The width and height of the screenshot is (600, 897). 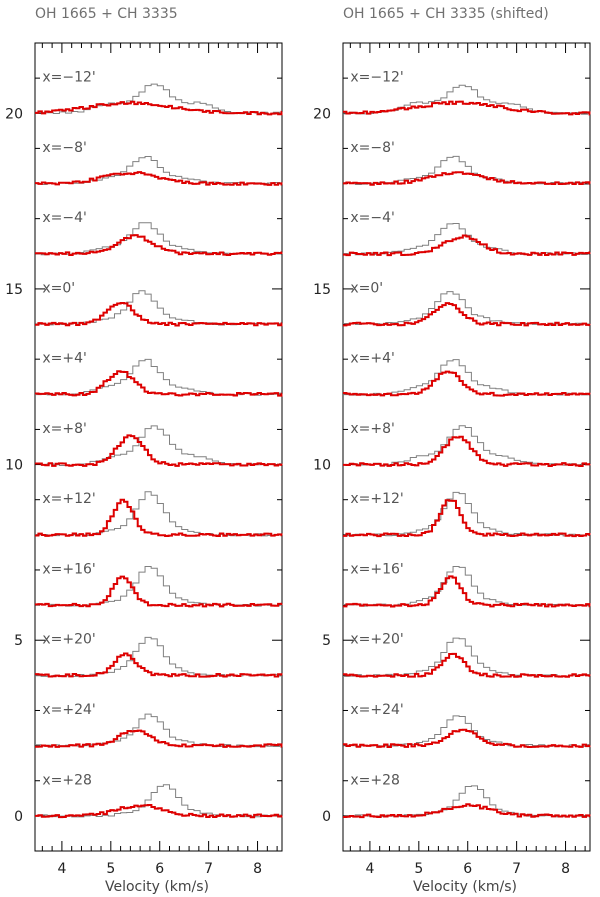 What do you see at coordinates (446, 14) in the screenshot?
I see `panel-right-title: OH 1665 + CH 3335 (shifted)` at bounding box center [446, 14].